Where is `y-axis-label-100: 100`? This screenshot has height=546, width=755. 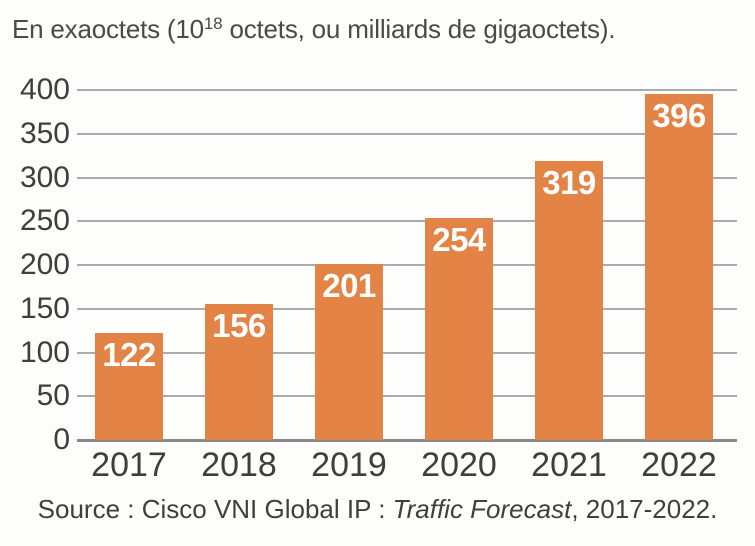 y-axis-label-100: 100 is located at coordinates (44, 352).